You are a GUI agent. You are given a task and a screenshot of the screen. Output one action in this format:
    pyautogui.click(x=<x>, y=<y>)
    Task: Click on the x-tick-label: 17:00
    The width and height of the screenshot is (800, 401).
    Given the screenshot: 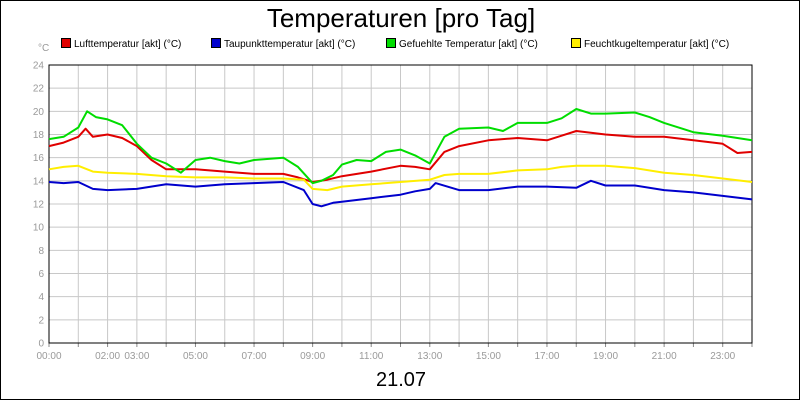 What is the action you would take?
    pyautogui.click(x=546, y=356)
    